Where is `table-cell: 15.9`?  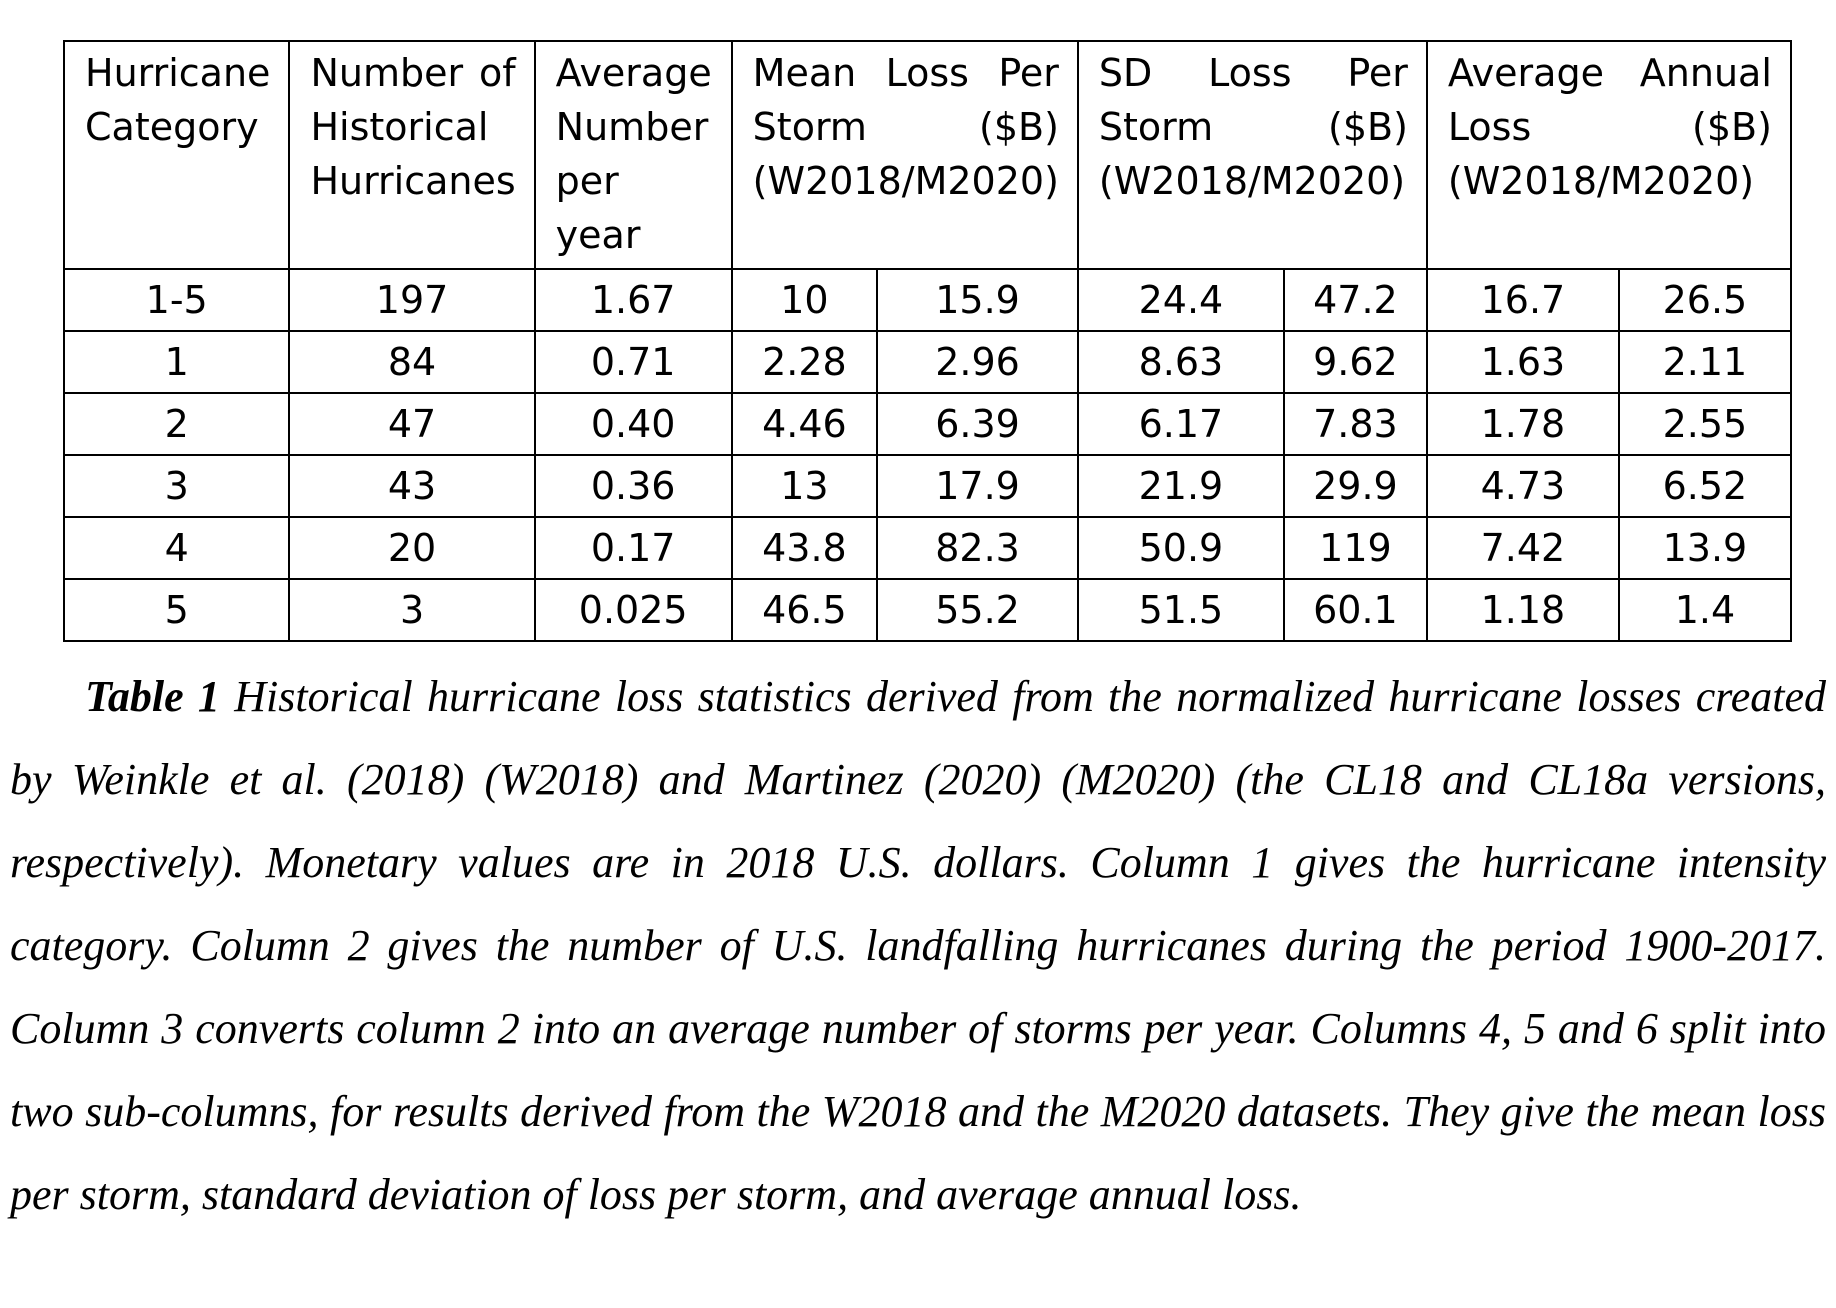 table-cell: 15.9 is located at coordinates (977, 300).